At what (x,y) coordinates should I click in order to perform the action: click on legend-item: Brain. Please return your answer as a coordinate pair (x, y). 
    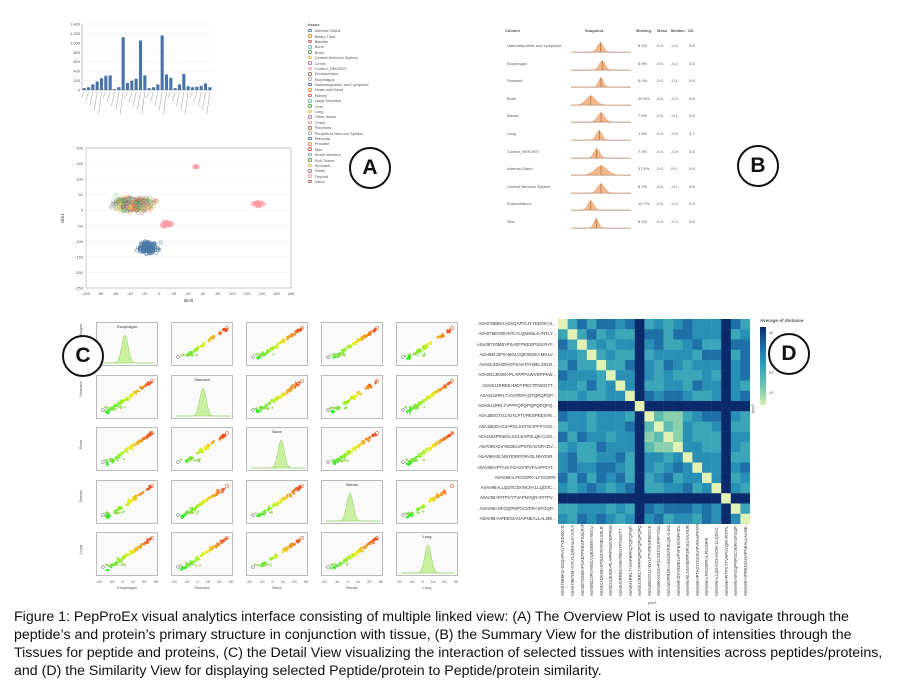
    Looking at the image, I should click on (348, 52).